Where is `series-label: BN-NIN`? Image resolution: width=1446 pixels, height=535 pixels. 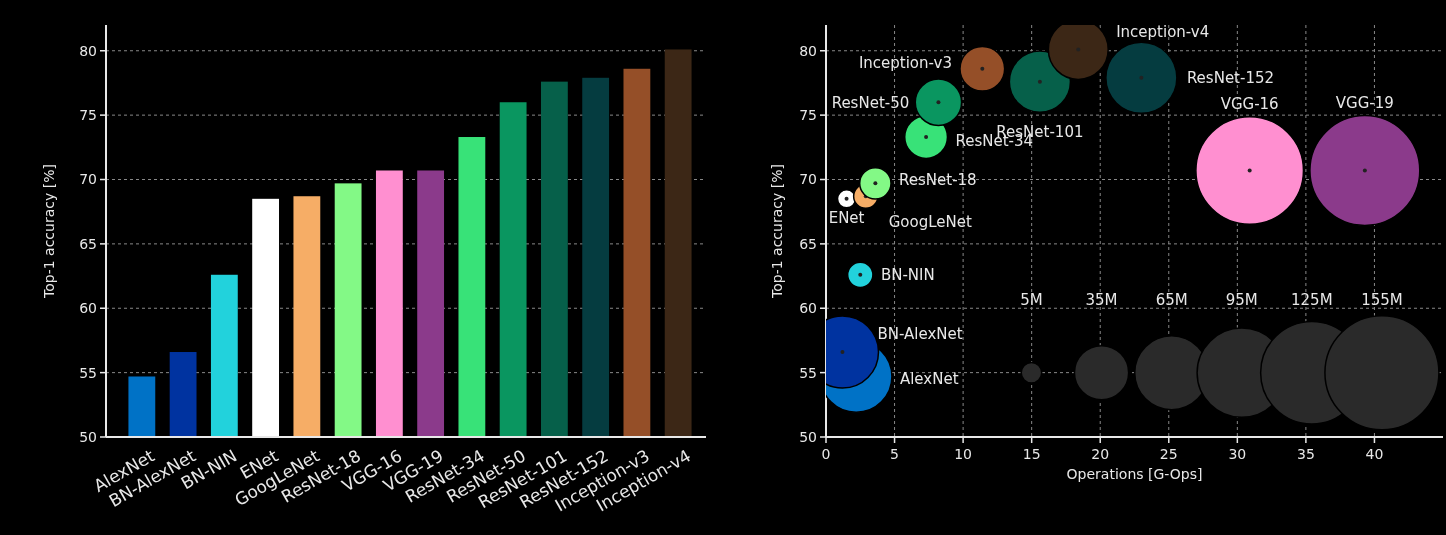 series-label: BN-NIN is located at coordinates (907, 275).